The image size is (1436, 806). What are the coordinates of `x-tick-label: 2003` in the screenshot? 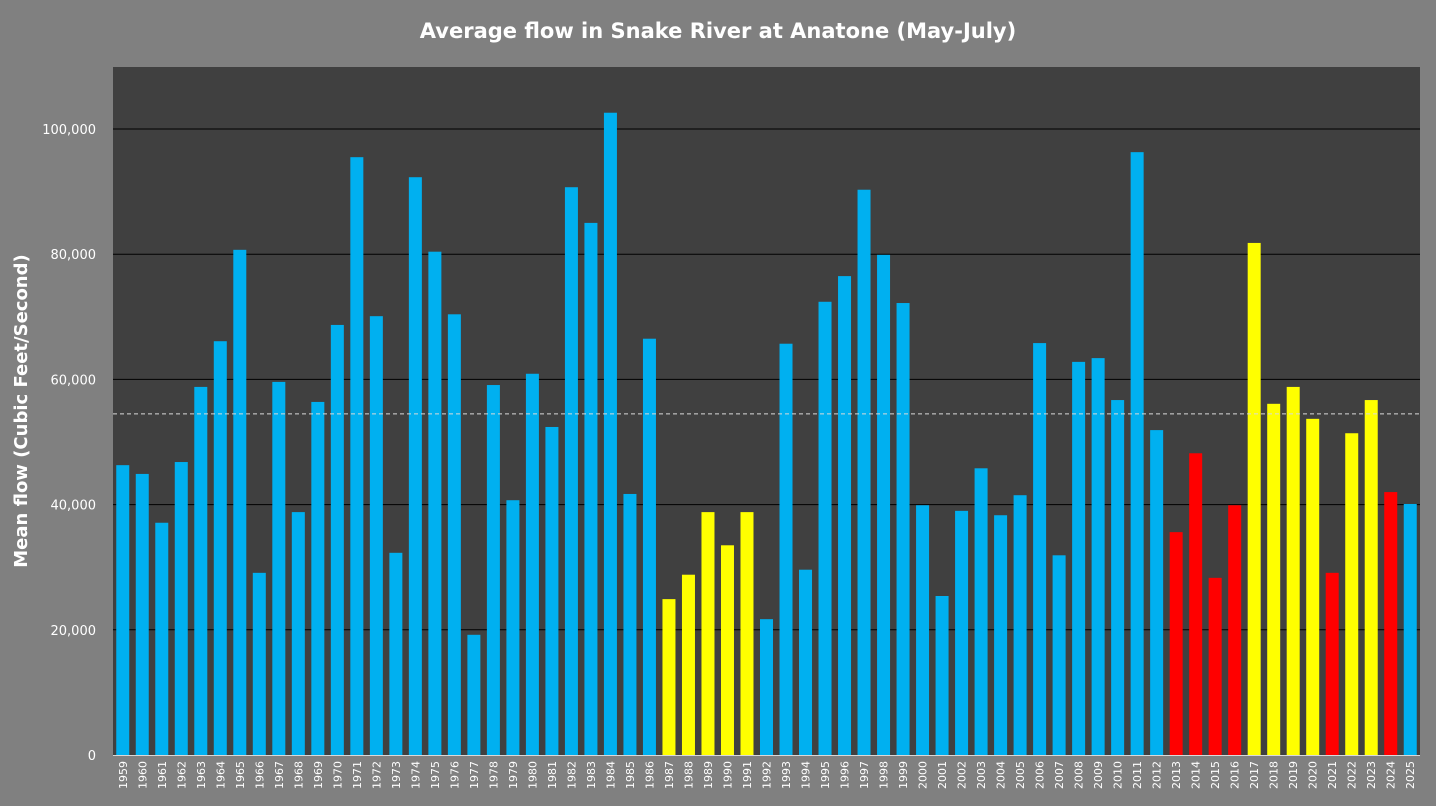 It's located at (981, 775).